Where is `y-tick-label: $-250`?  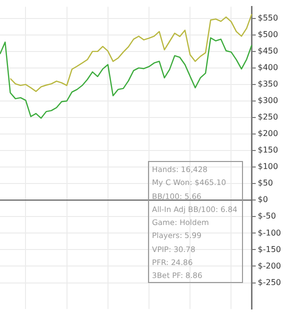
y-tick-label: $-250 is located at coordinates (270, 282).